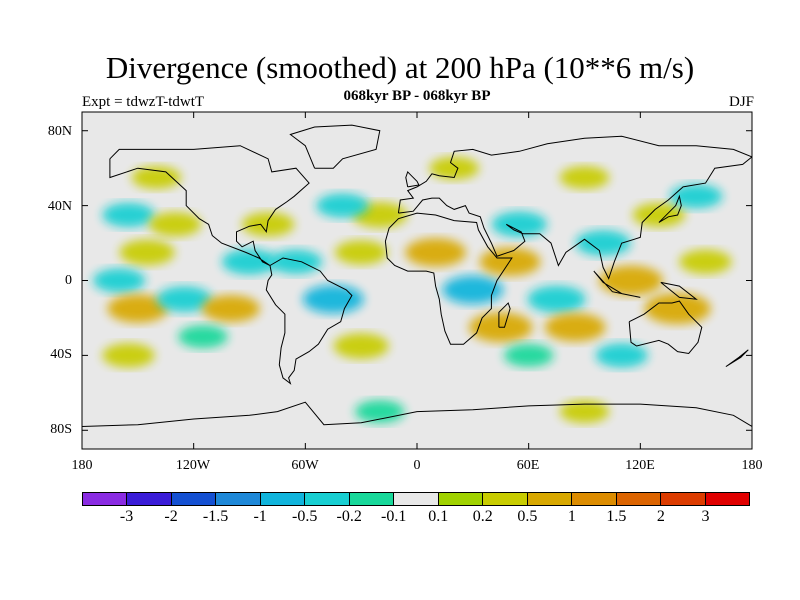  I want to click on lat-tick-label-80s: 80S, so click(61, 429).